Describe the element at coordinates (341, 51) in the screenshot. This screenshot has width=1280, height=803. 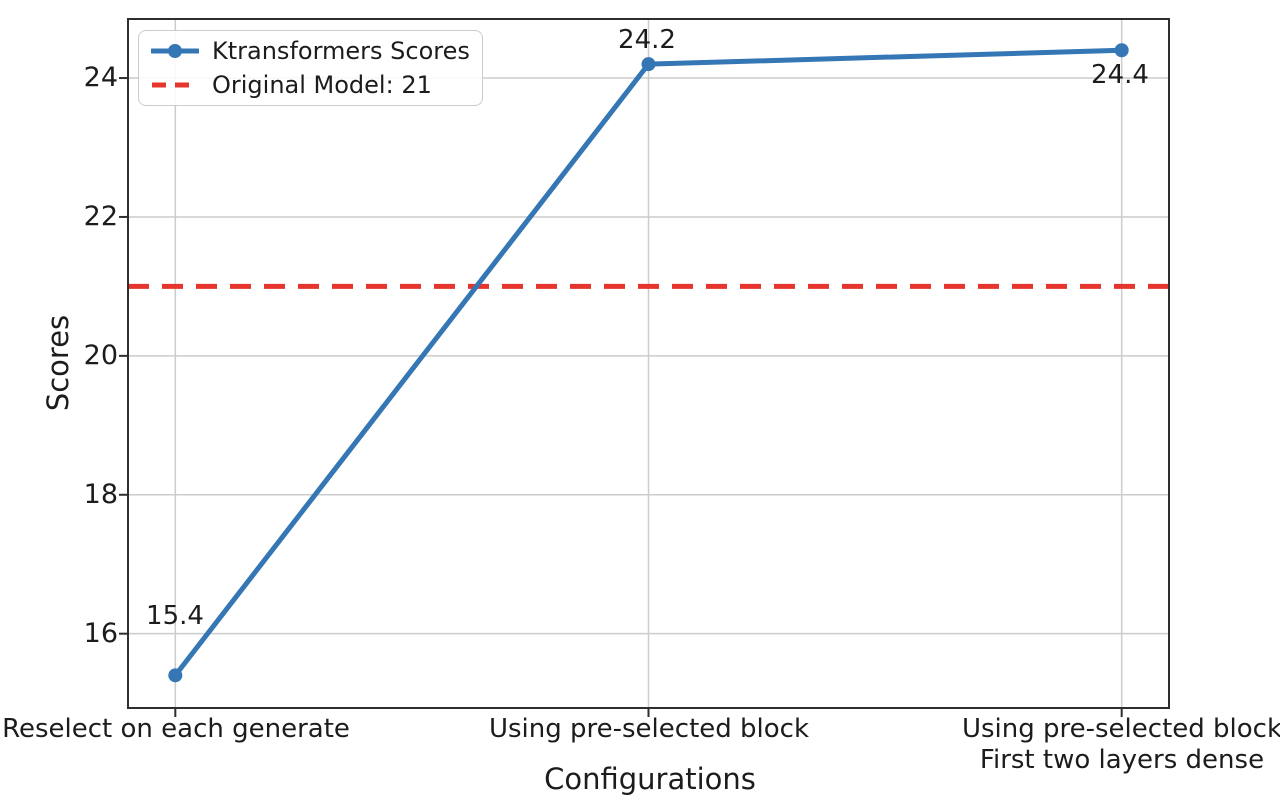
I see `legend-series-label: Ktransformers Scores` at that location.